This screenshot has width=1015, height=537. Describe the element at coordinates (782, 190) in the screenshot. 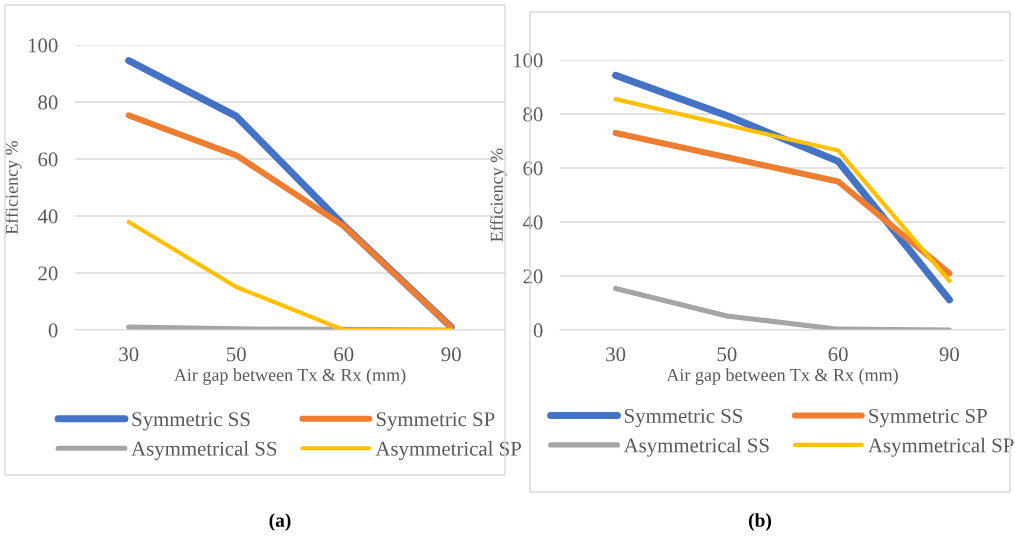

I see `line-series` at that location.